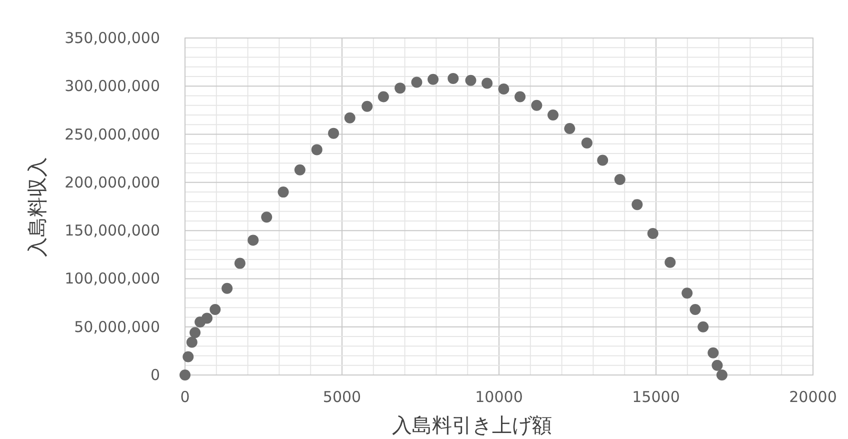  What do you see at coordinates (37, 207) in the screenshot?
I see `y-axis-title: 入島料収入` at bounding box center [37, 207].